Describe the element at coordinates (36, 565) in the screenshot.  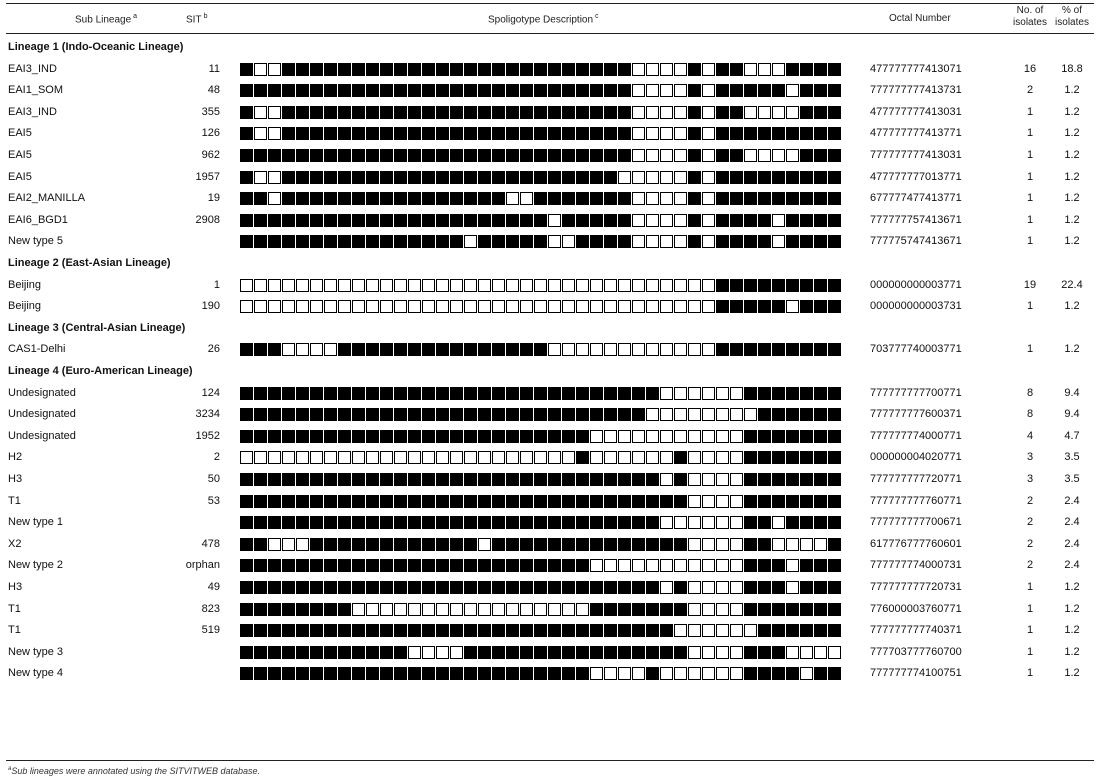
I see `sub-lineage-cell: New type 2` at that location.